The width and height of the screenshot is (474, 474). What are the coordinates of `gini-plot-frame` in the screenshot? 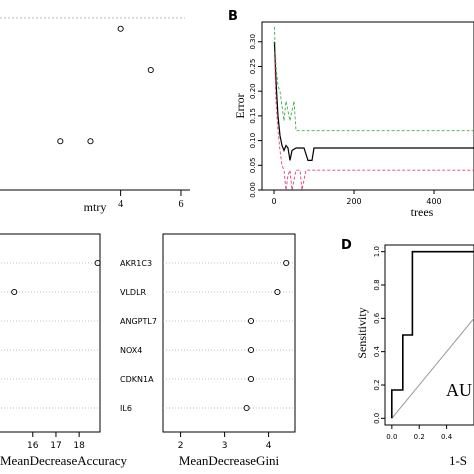 It's located at (229, 333).